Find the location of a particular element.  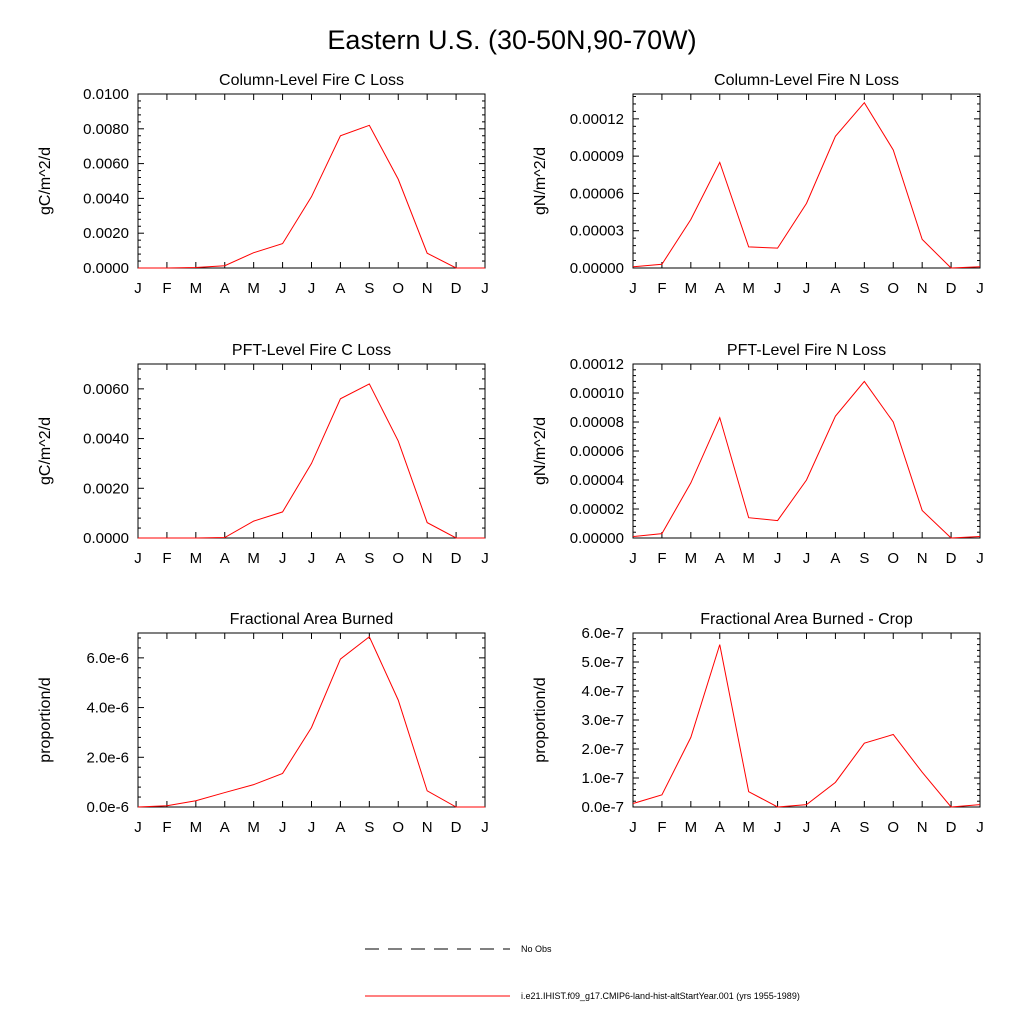

panel-title: Column-Level Fire C Loss is located at coordinates (311, 80).